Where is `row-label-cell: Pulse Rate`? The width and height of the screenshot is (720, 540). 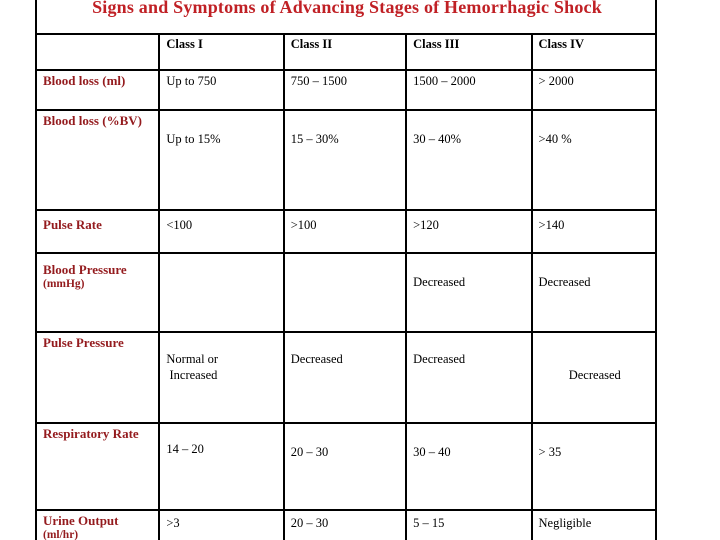 row-label-cell: Pulse Rate is located at coordinates (97, 231).